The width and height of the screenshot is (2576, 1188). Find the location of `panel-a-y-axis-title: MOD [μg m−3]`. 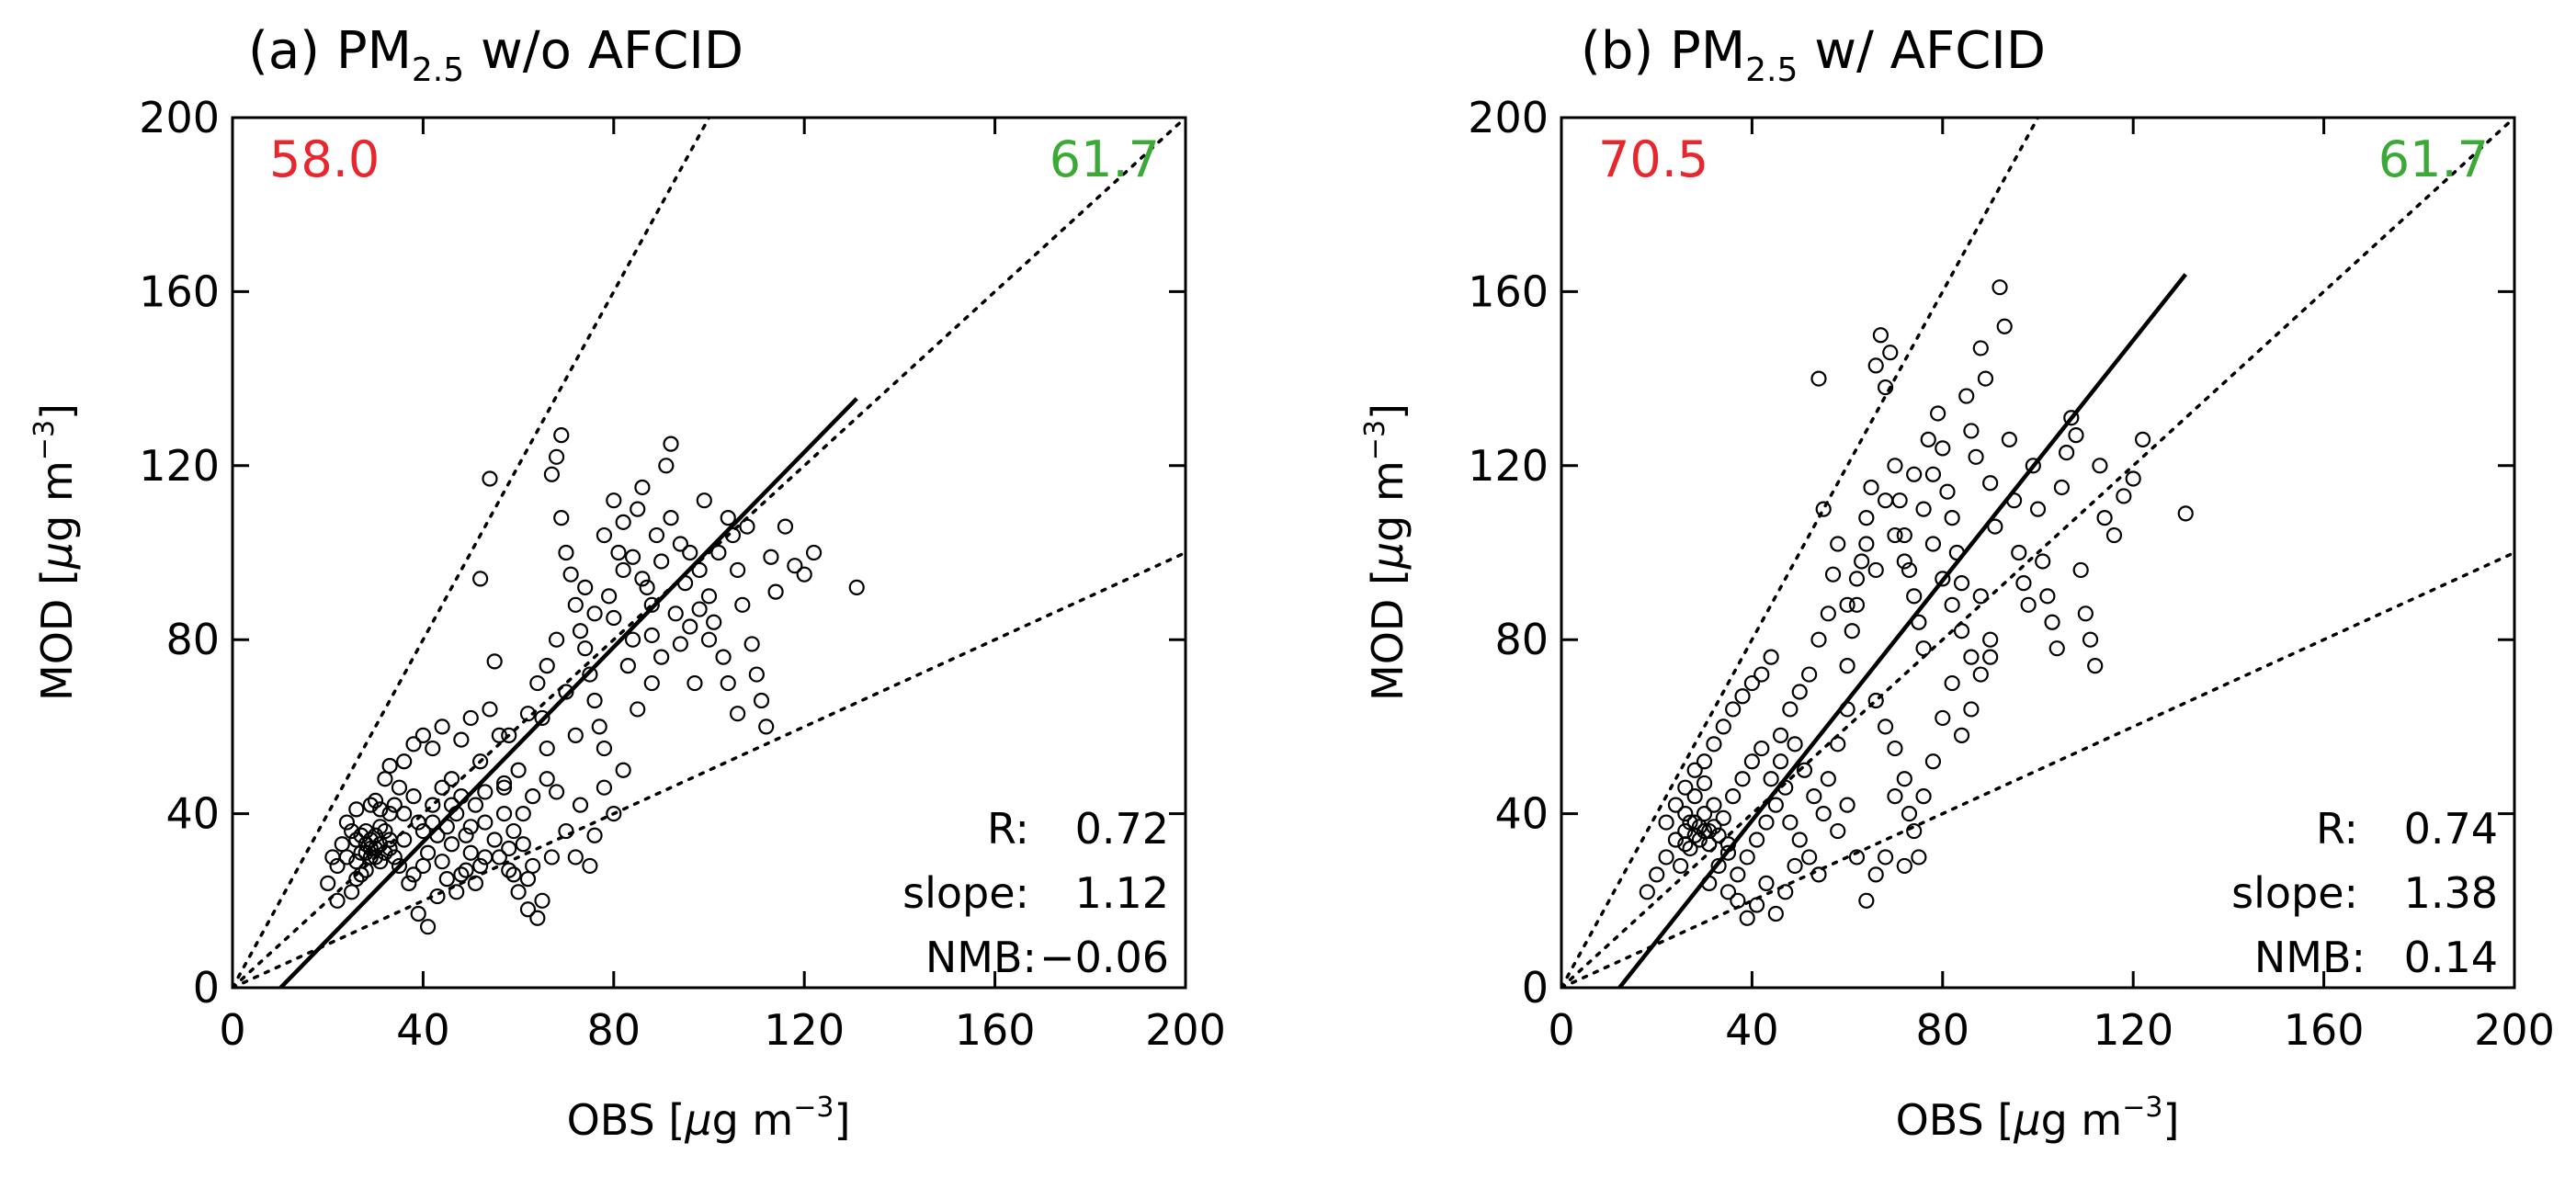

panel-a-y-axis-title: MOD [μg m−3] is located at coordinates (55, 552).